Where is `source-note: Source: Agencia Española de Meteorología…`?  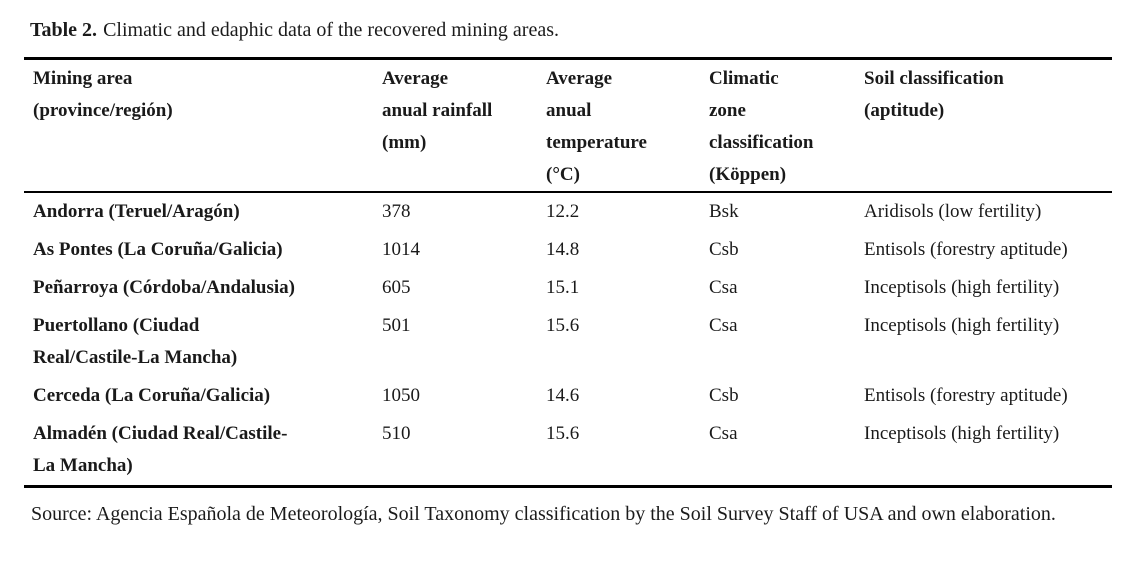
source-note: Source: Agencia Española de Meteorología… is located at coordinates (543, 514).